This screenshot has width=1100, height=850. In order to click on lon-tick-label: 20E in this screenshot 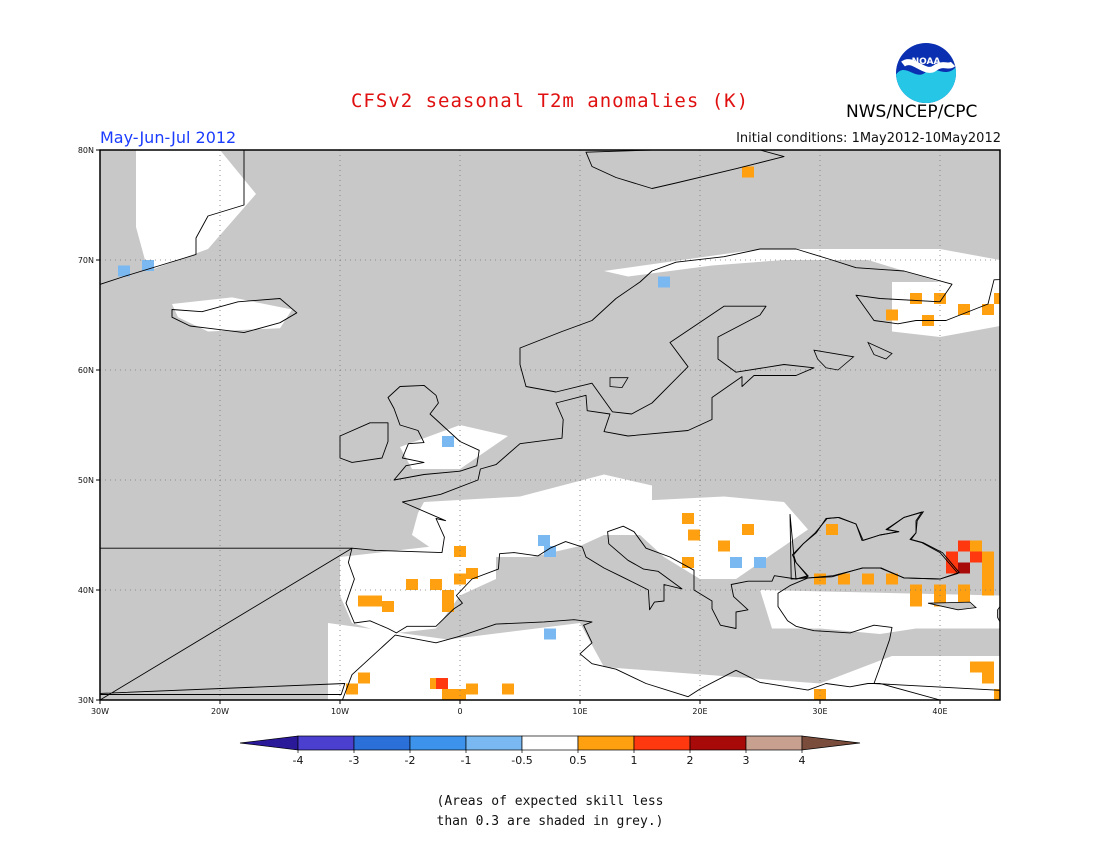, I will do `click(699, 711)`.